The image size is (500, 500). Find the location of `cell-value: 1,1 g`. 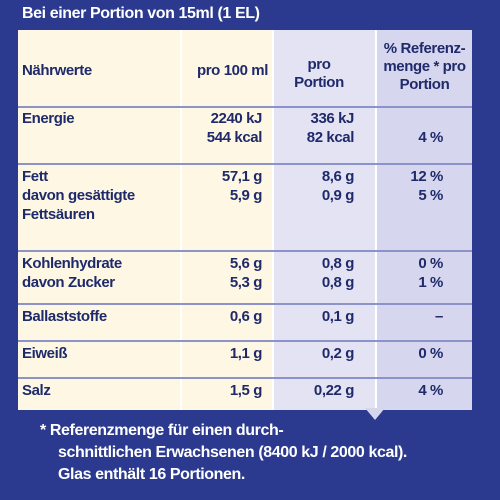

cell-value: 1,1 g is located at coordinates (246, 353).